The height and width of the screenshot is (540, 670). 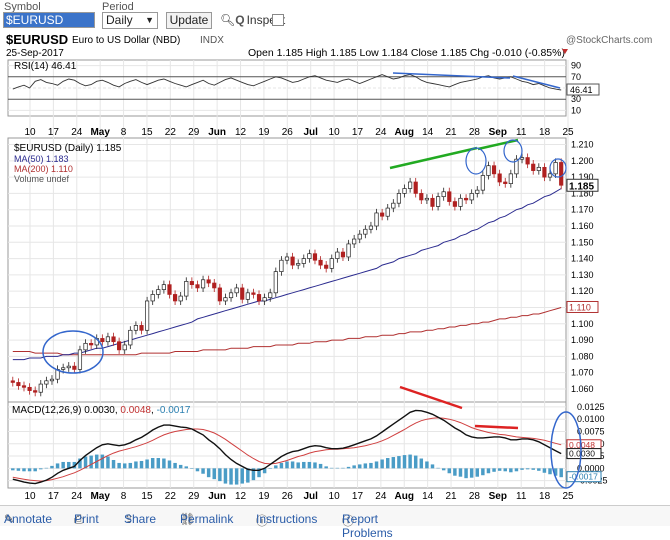 I want to click on search-icon: 🔍︎, so click(x=228, y=20).